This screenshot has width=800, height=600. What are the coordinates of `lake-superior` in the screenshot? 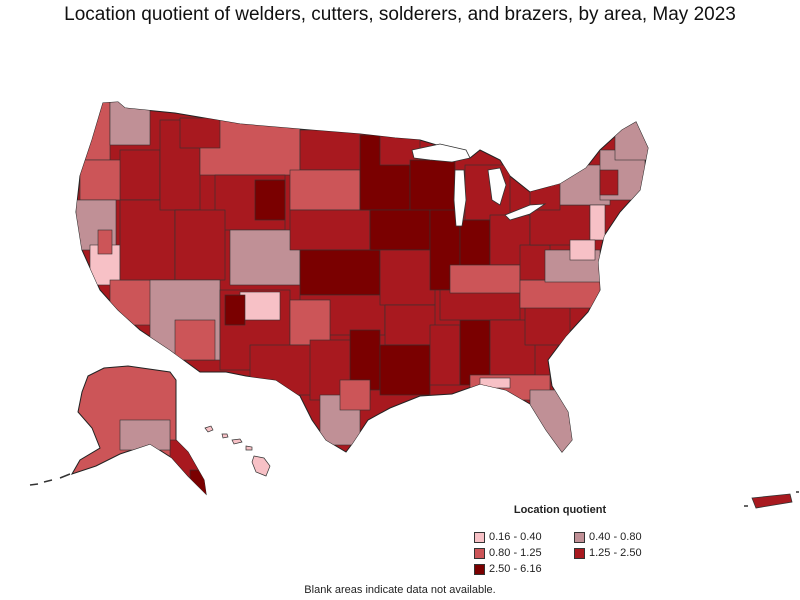 It's located at (441, 153).